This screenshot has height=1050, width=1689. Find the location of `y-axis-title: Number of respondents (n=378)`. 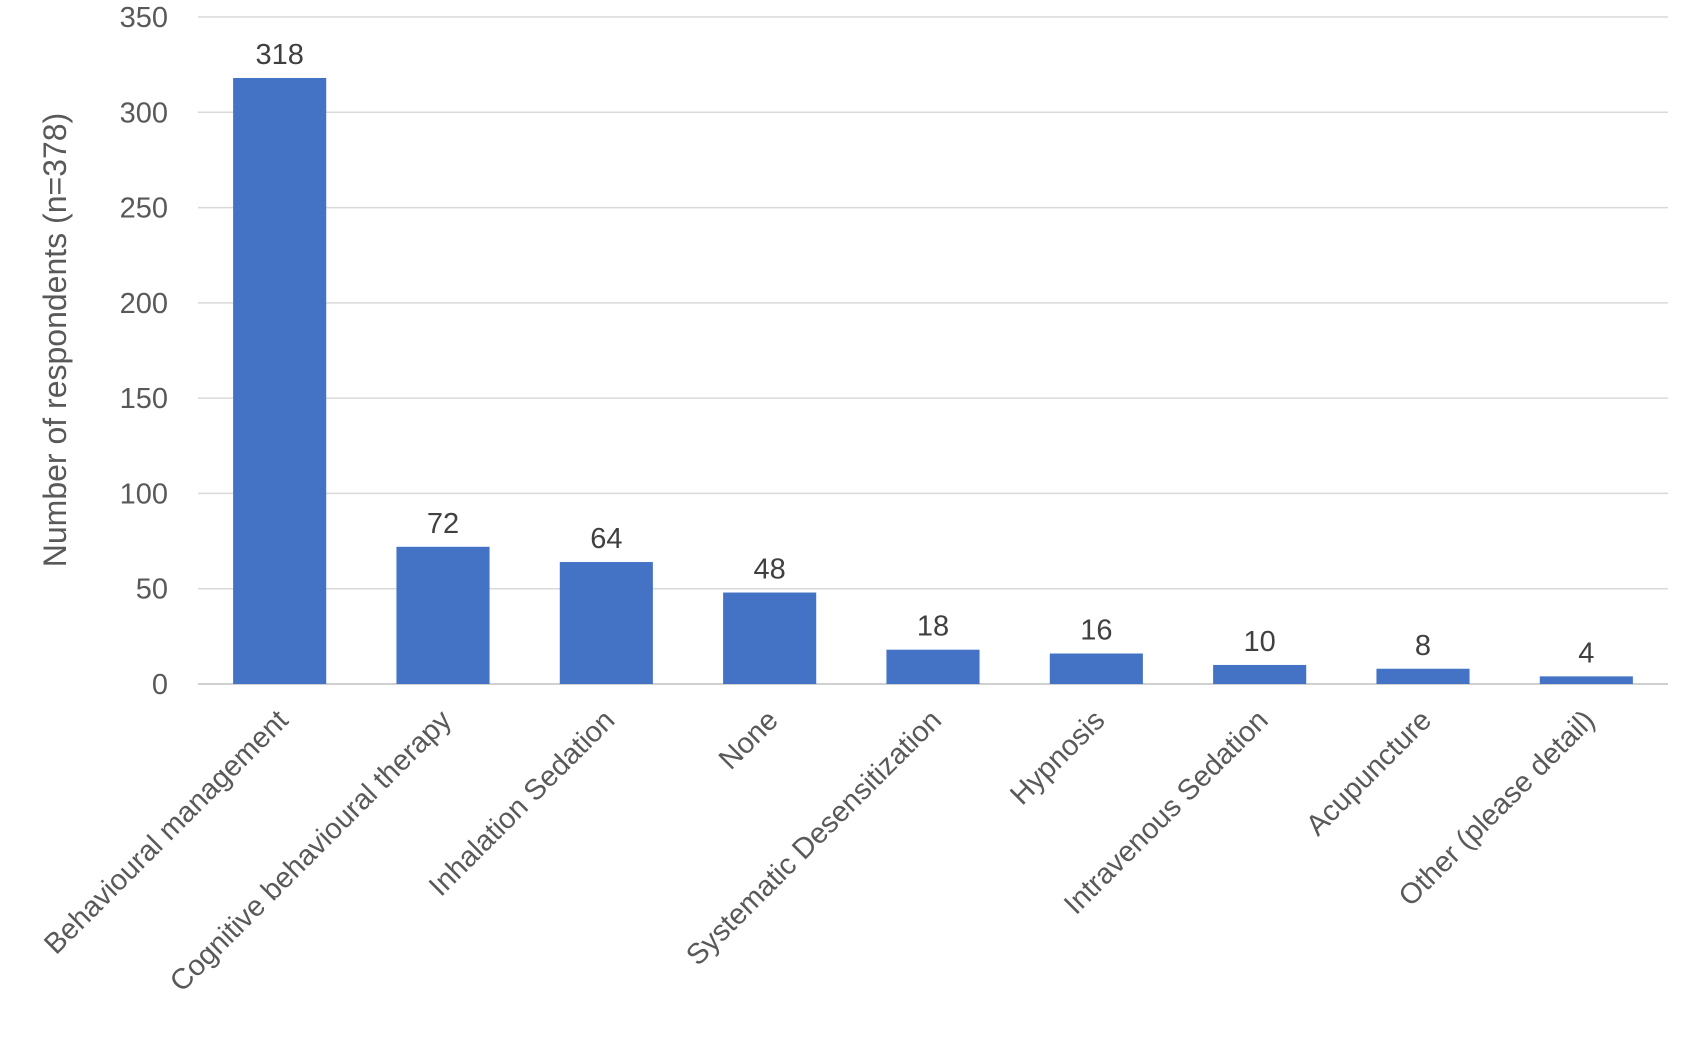

y-axis-title: Number of respondents (n=378) is located at coordinates (55, 340).